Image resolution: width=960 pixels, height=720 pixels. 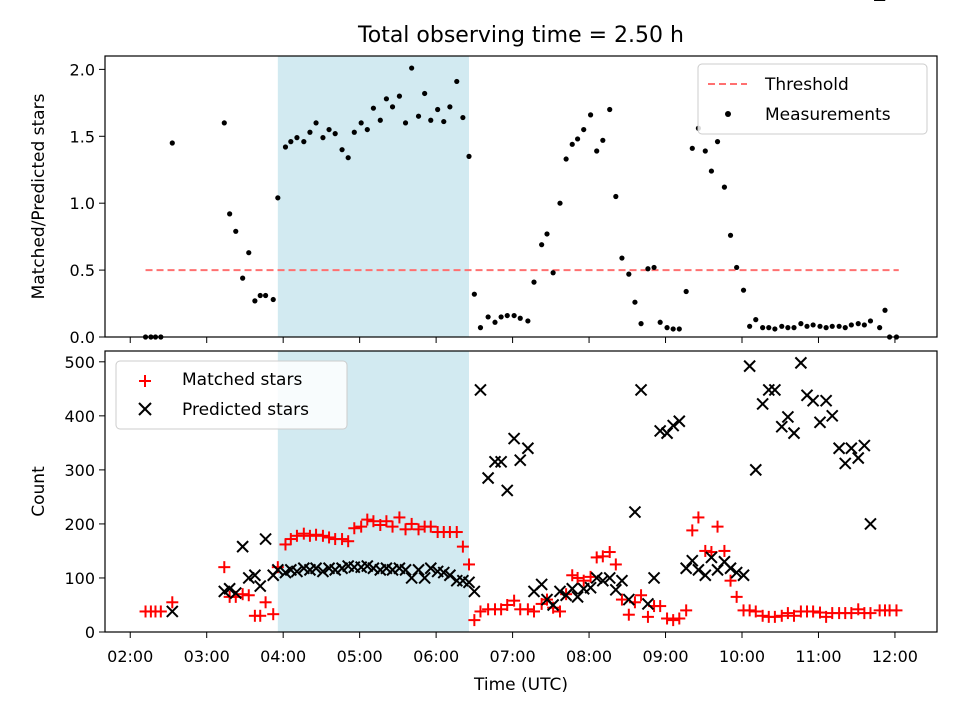 What do you see at coordinates (79, 578) in the screenshot?
I see `y-tick-label: 100` at bounding box center [79, 578].